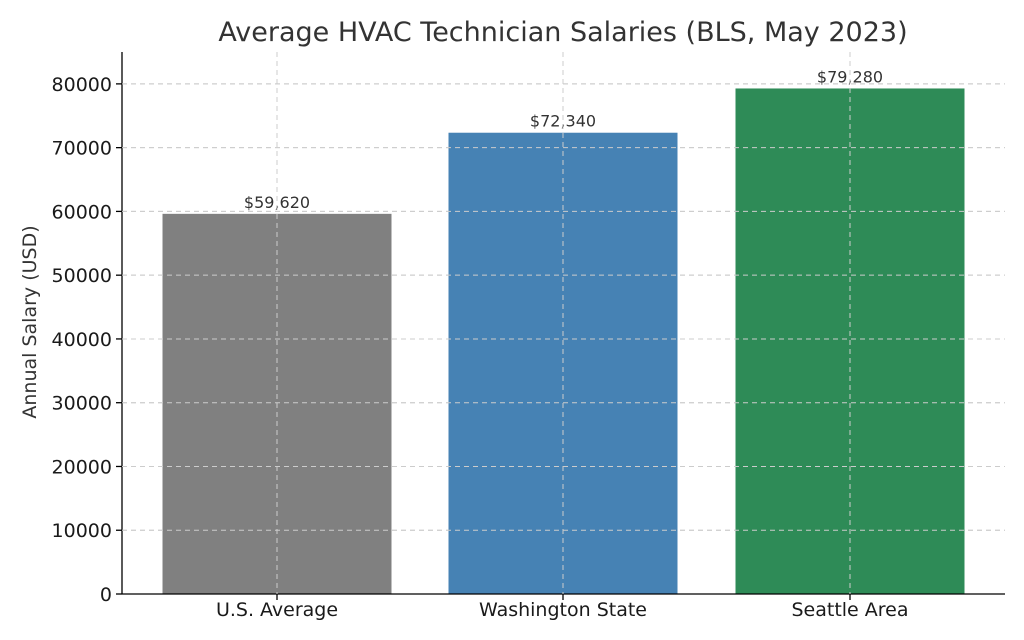 This screenshot has width=1024, height=640. What do you see at coordinates (277, 202) in the screenshot?
I see `data-label: $59,620` at bounding box center [277, 202].